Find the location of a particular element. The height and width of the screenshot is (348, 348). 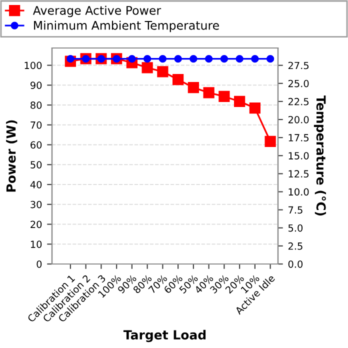

y-axis-title: Power (W) is located at coordinates (12, 156).